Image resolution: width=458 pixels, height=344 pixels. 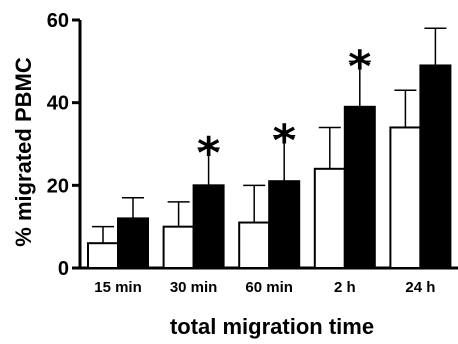 What do you see at coordinates (58, 21) in the screenshot?
I see `y-tick-label: 60` at bounding box center [58, 21].